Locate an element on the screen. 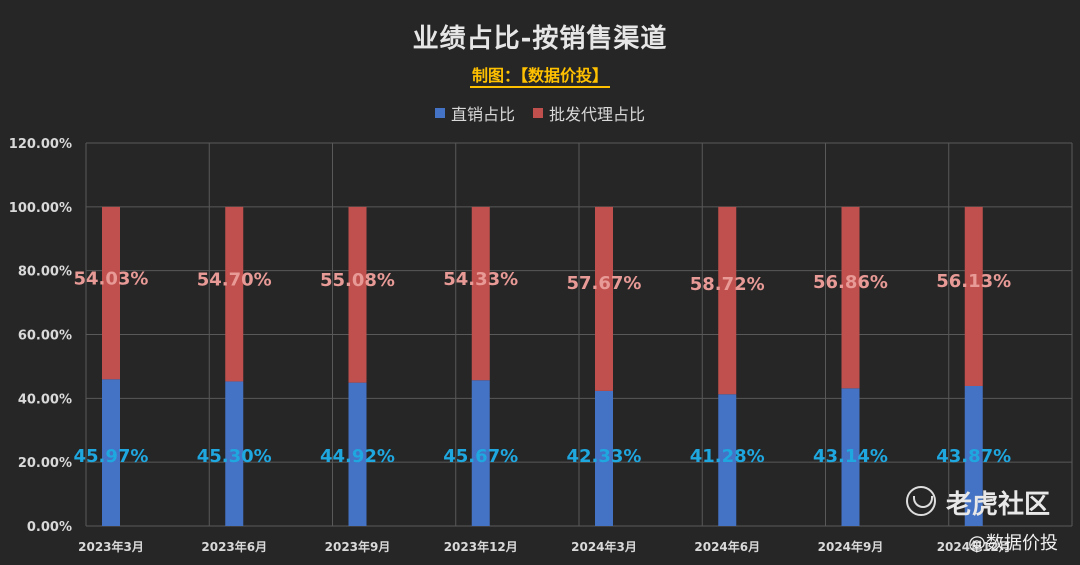 The image size is (1080, 565). chart-title: 业绩占比-按销售渠道 is located at coordinates (540, 39).